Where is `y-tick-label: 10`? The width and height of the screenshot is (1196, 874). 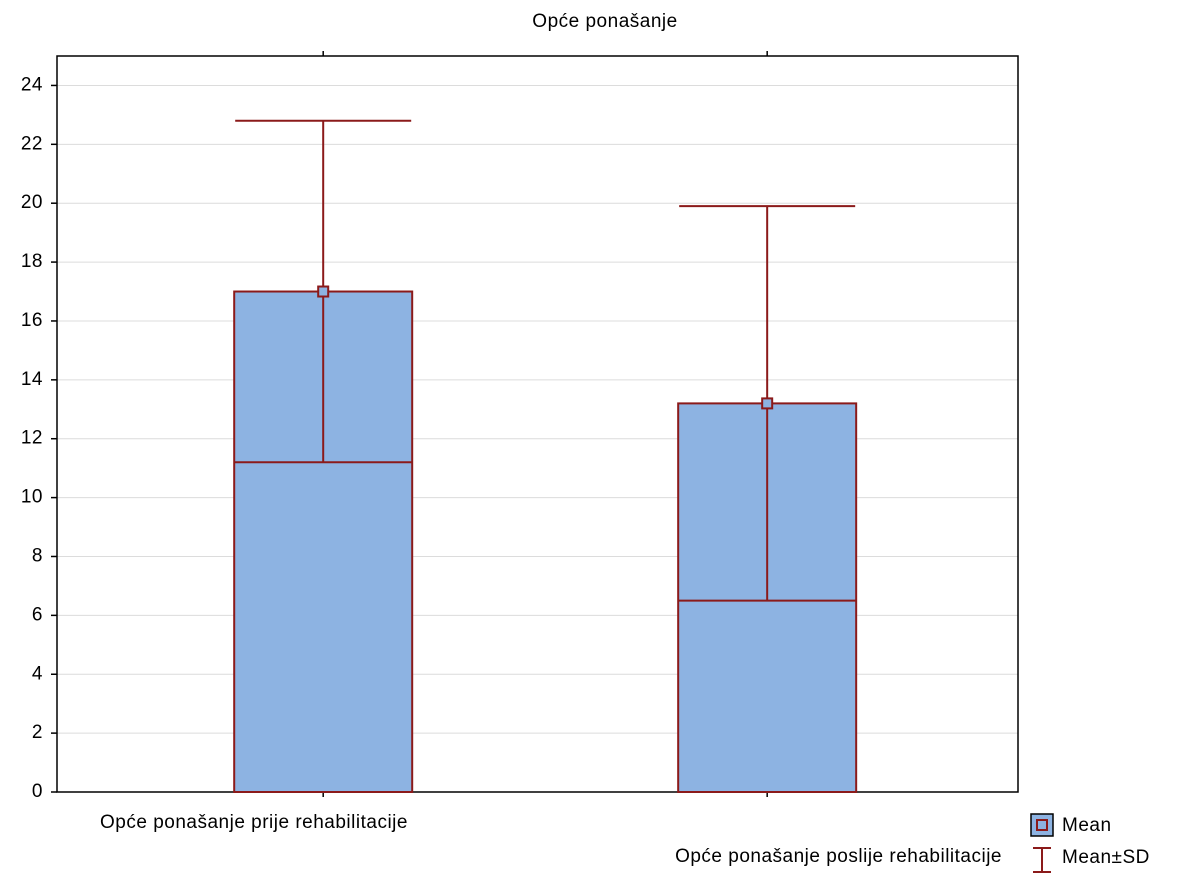
y-tick-label: 10 is located at coordinates (32, 497).